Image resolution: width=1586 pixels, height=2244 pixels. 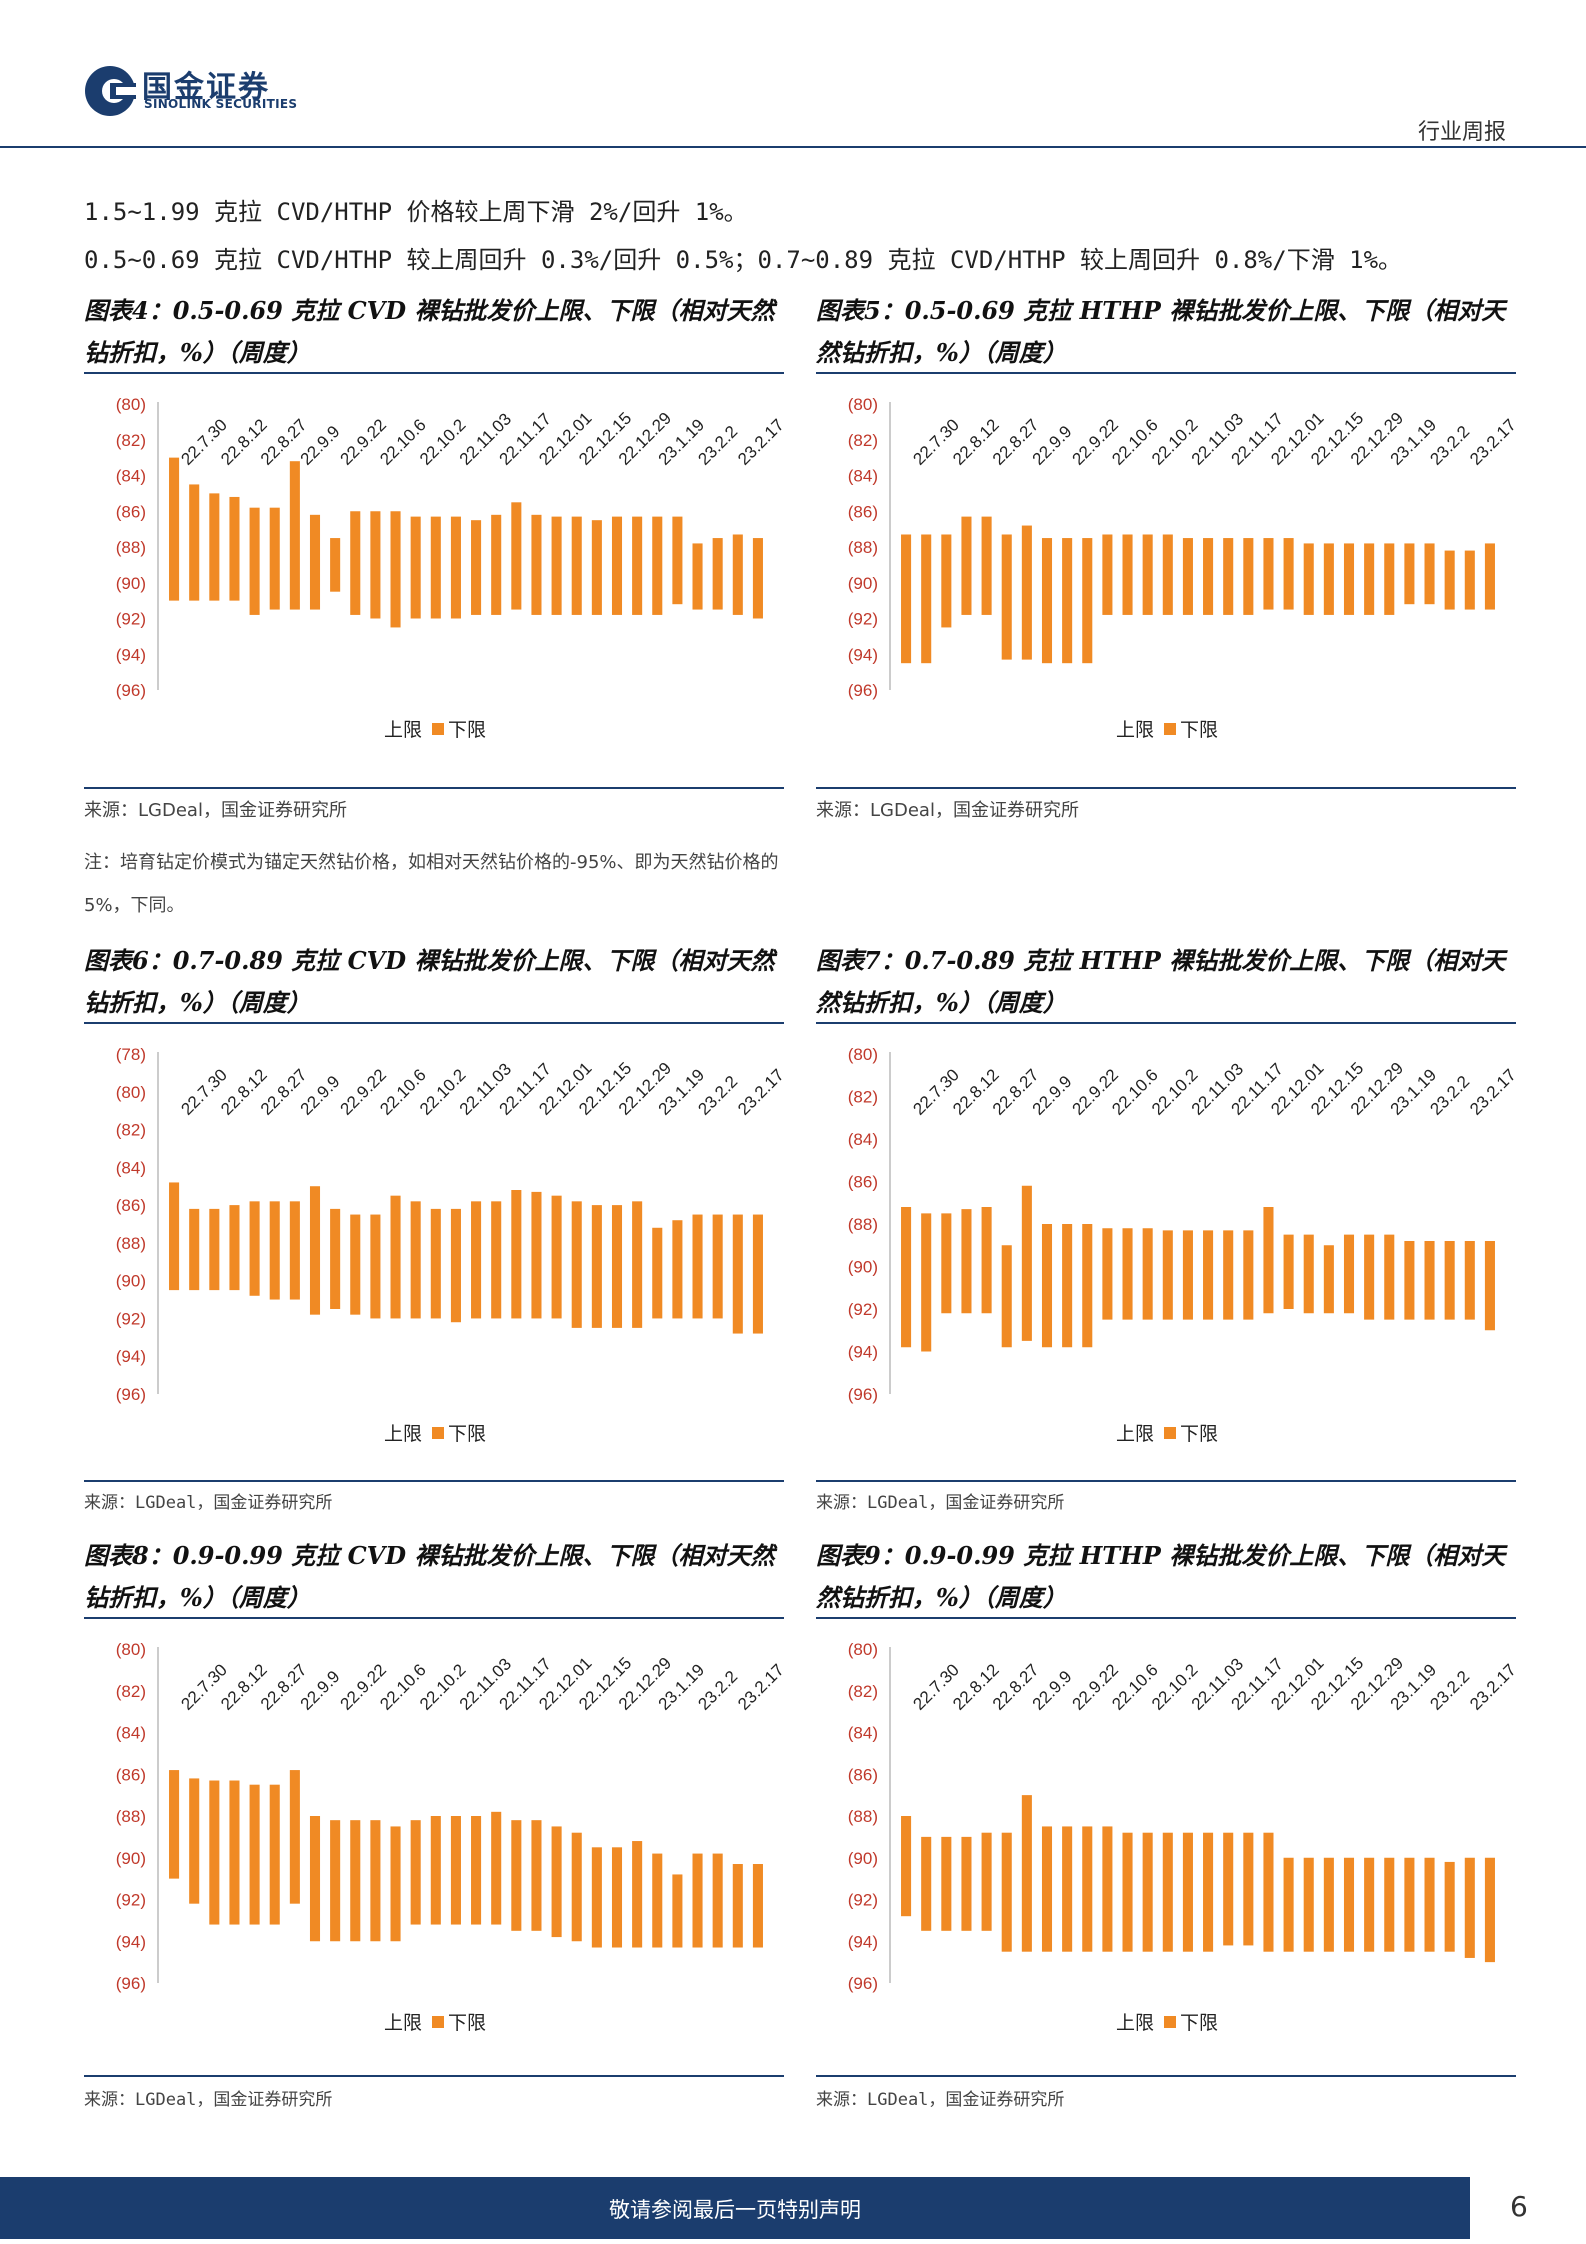 What do you see at coordinates (131, 1394) in the screenshot?
I see `y-tick-label: (96)` at bounding box center [131, 1394].